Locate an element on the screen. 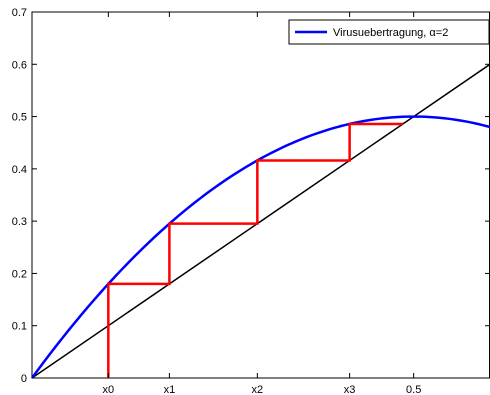 The image size is (490, 395). x-tick-label: x2 is located at coordinates (258, 389).